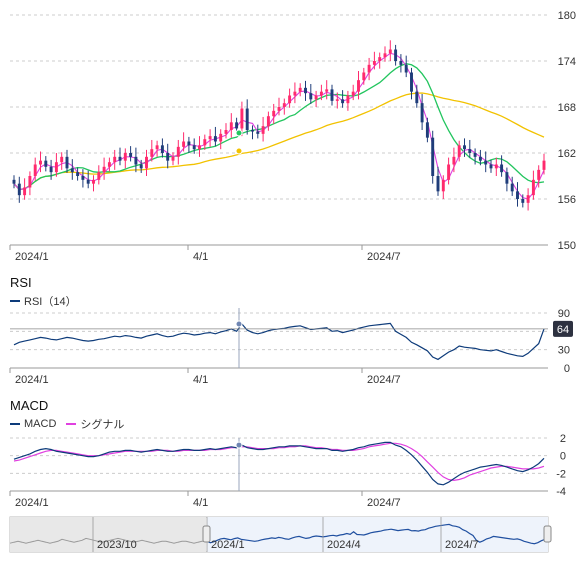 The height and width of the screenshot is (568, 586). What do you see at coordinates (547, 534) in the screenshot?
I see `navigator-handle-right` at bounding box center [547, 534].